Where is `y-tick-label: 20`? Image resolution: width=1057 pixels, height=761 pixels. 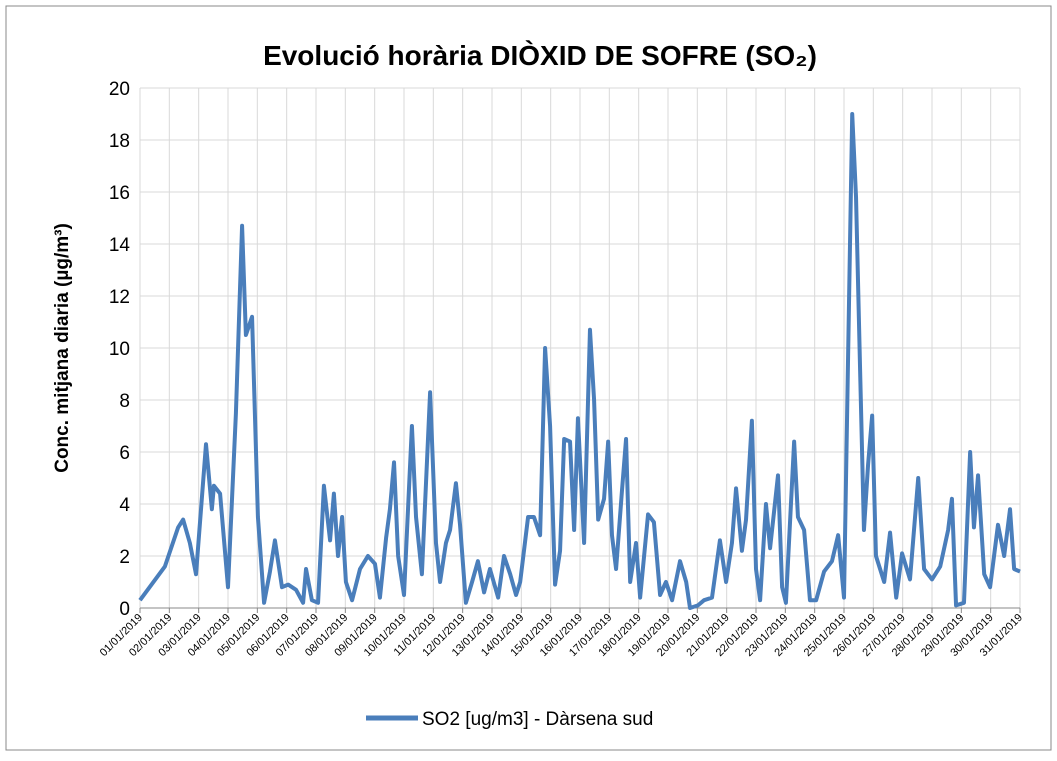 y-tick-label: 20 is located at coordinates (119, 89).